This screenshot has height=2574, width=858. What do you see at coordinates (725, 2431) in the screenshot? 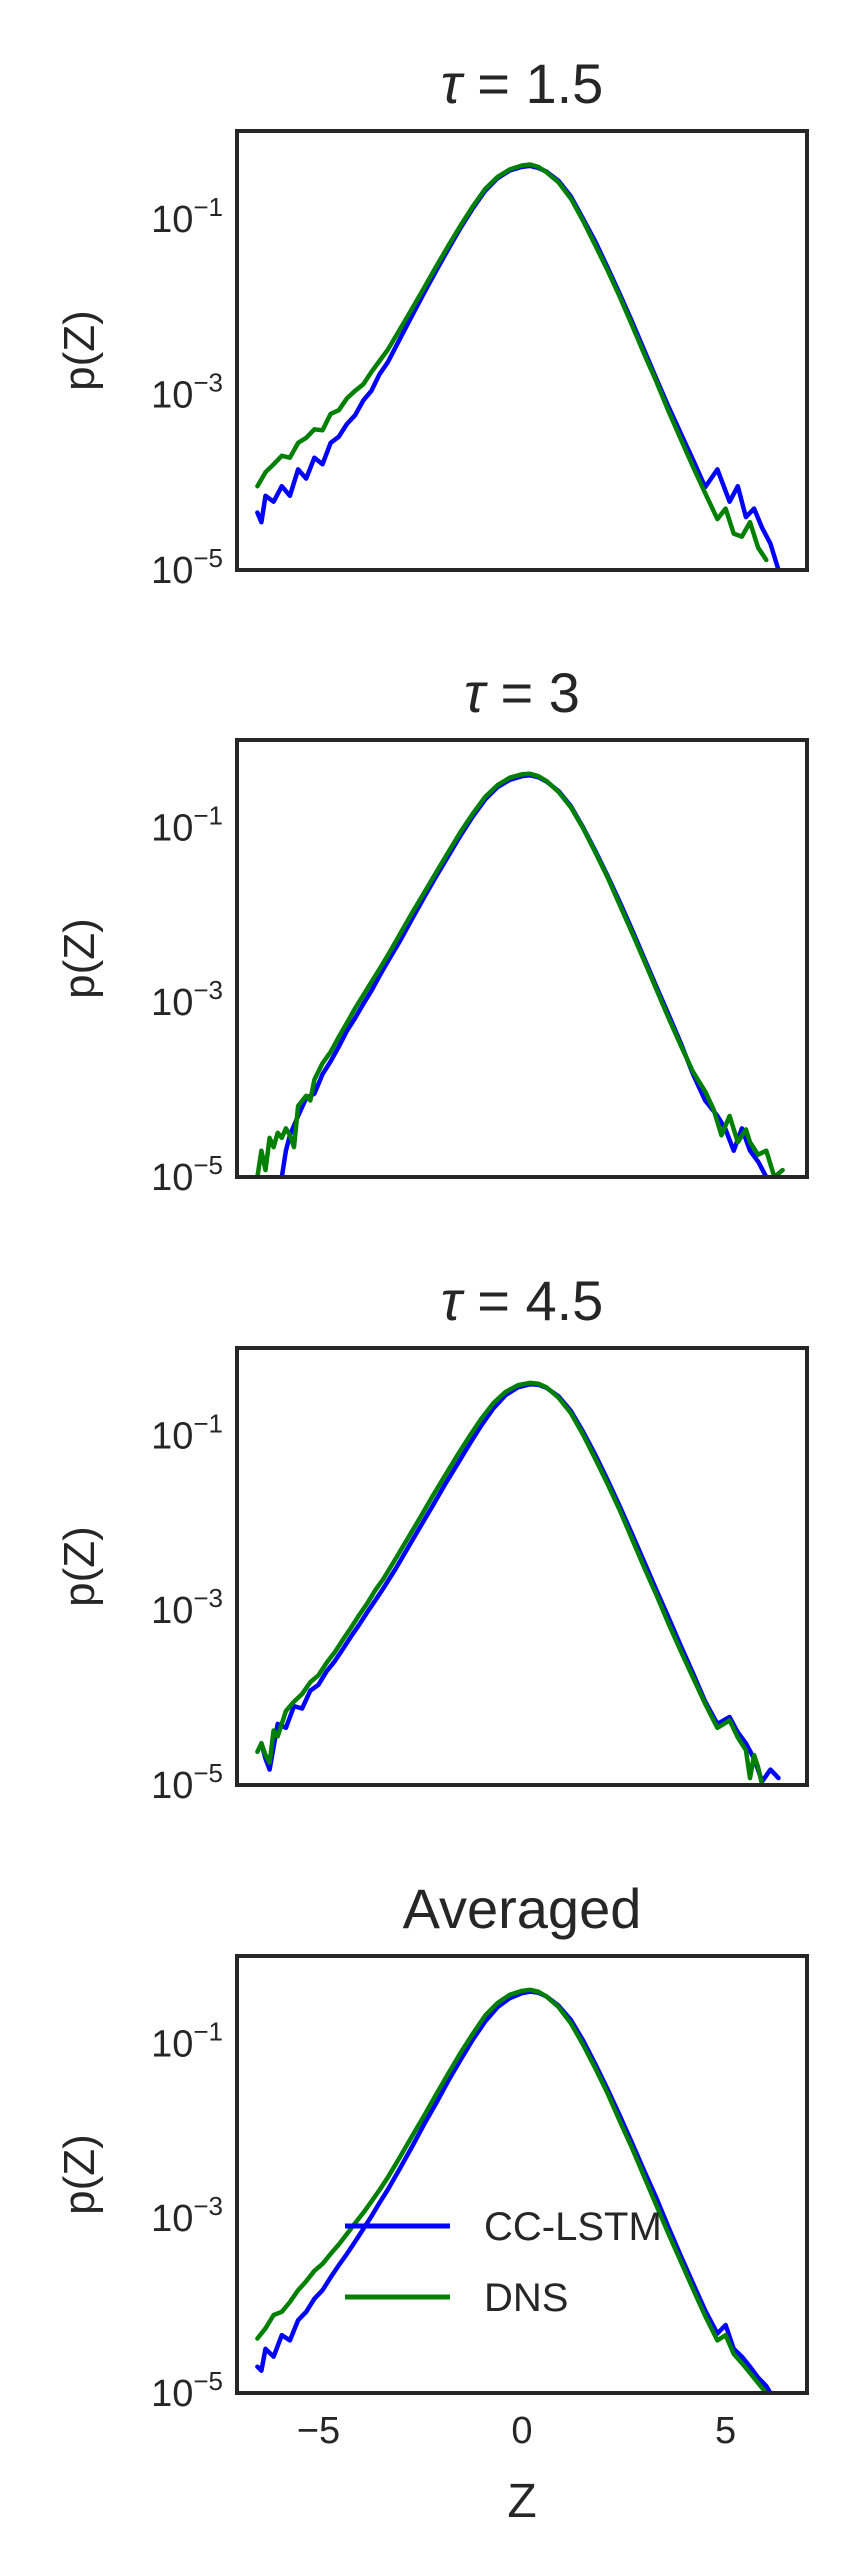
I see `x-tick-label: 5` at bounding box center [725, 2431].